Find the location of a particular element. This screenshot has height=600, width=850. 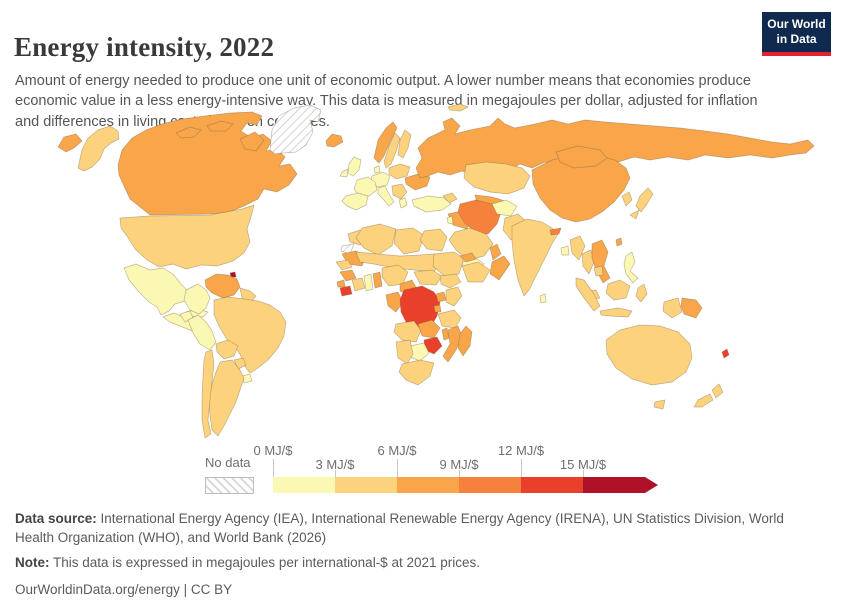

country-peru is located at coordinates (202, 332).